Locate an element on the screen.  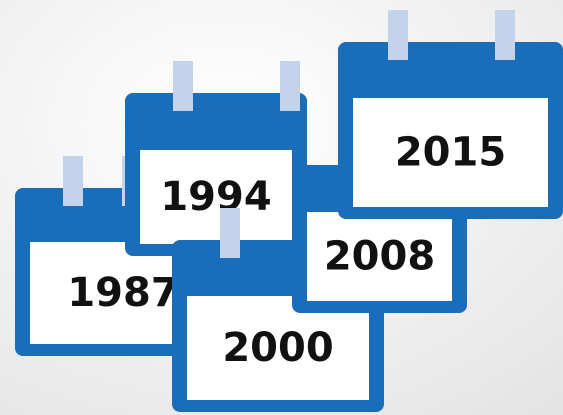
year-label: 2000 is located at coordinates (277, 348).